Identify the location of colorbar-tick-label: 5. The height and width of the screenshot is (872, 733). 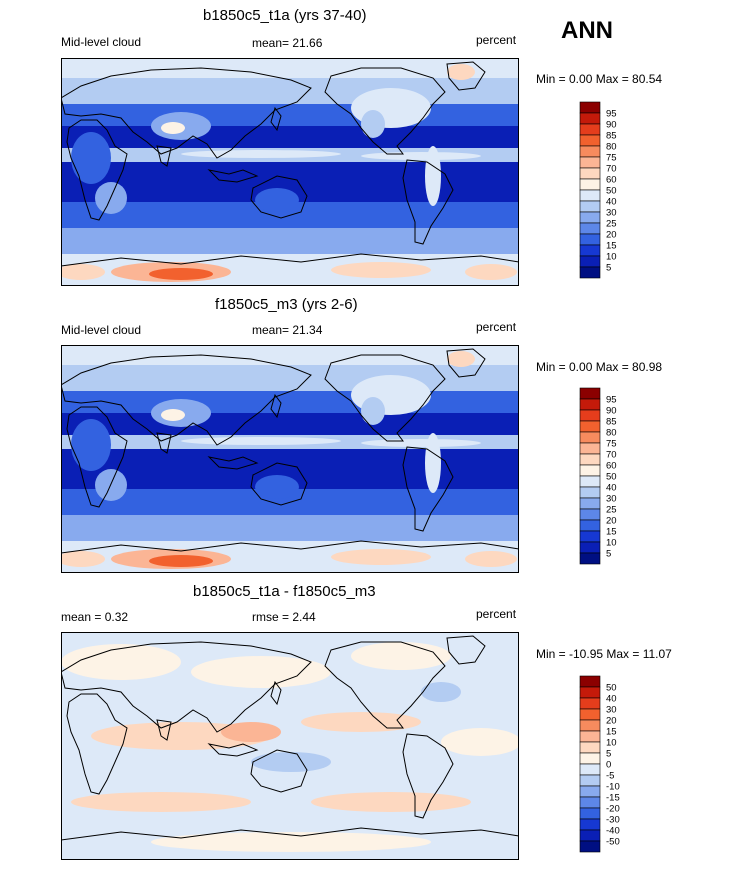
(608, 554).